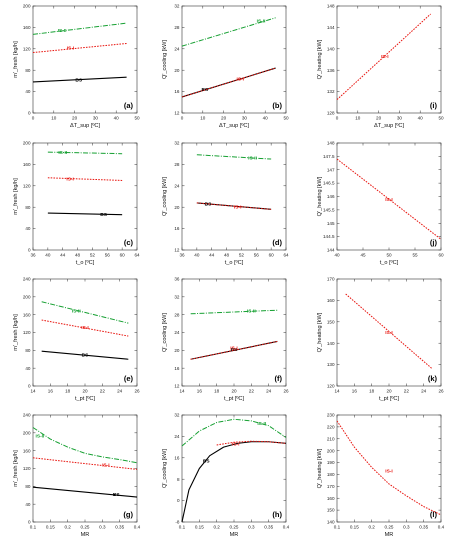  I want to click on x-tick-label: 60, so click(272, 255).